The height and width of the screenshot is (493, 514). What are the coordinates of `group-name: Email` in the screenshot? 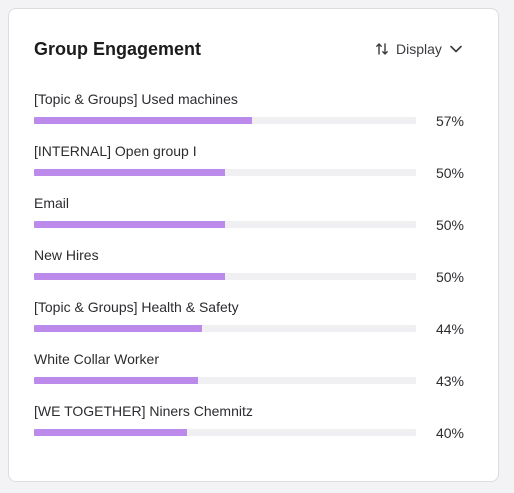 It's located at (52, 203).